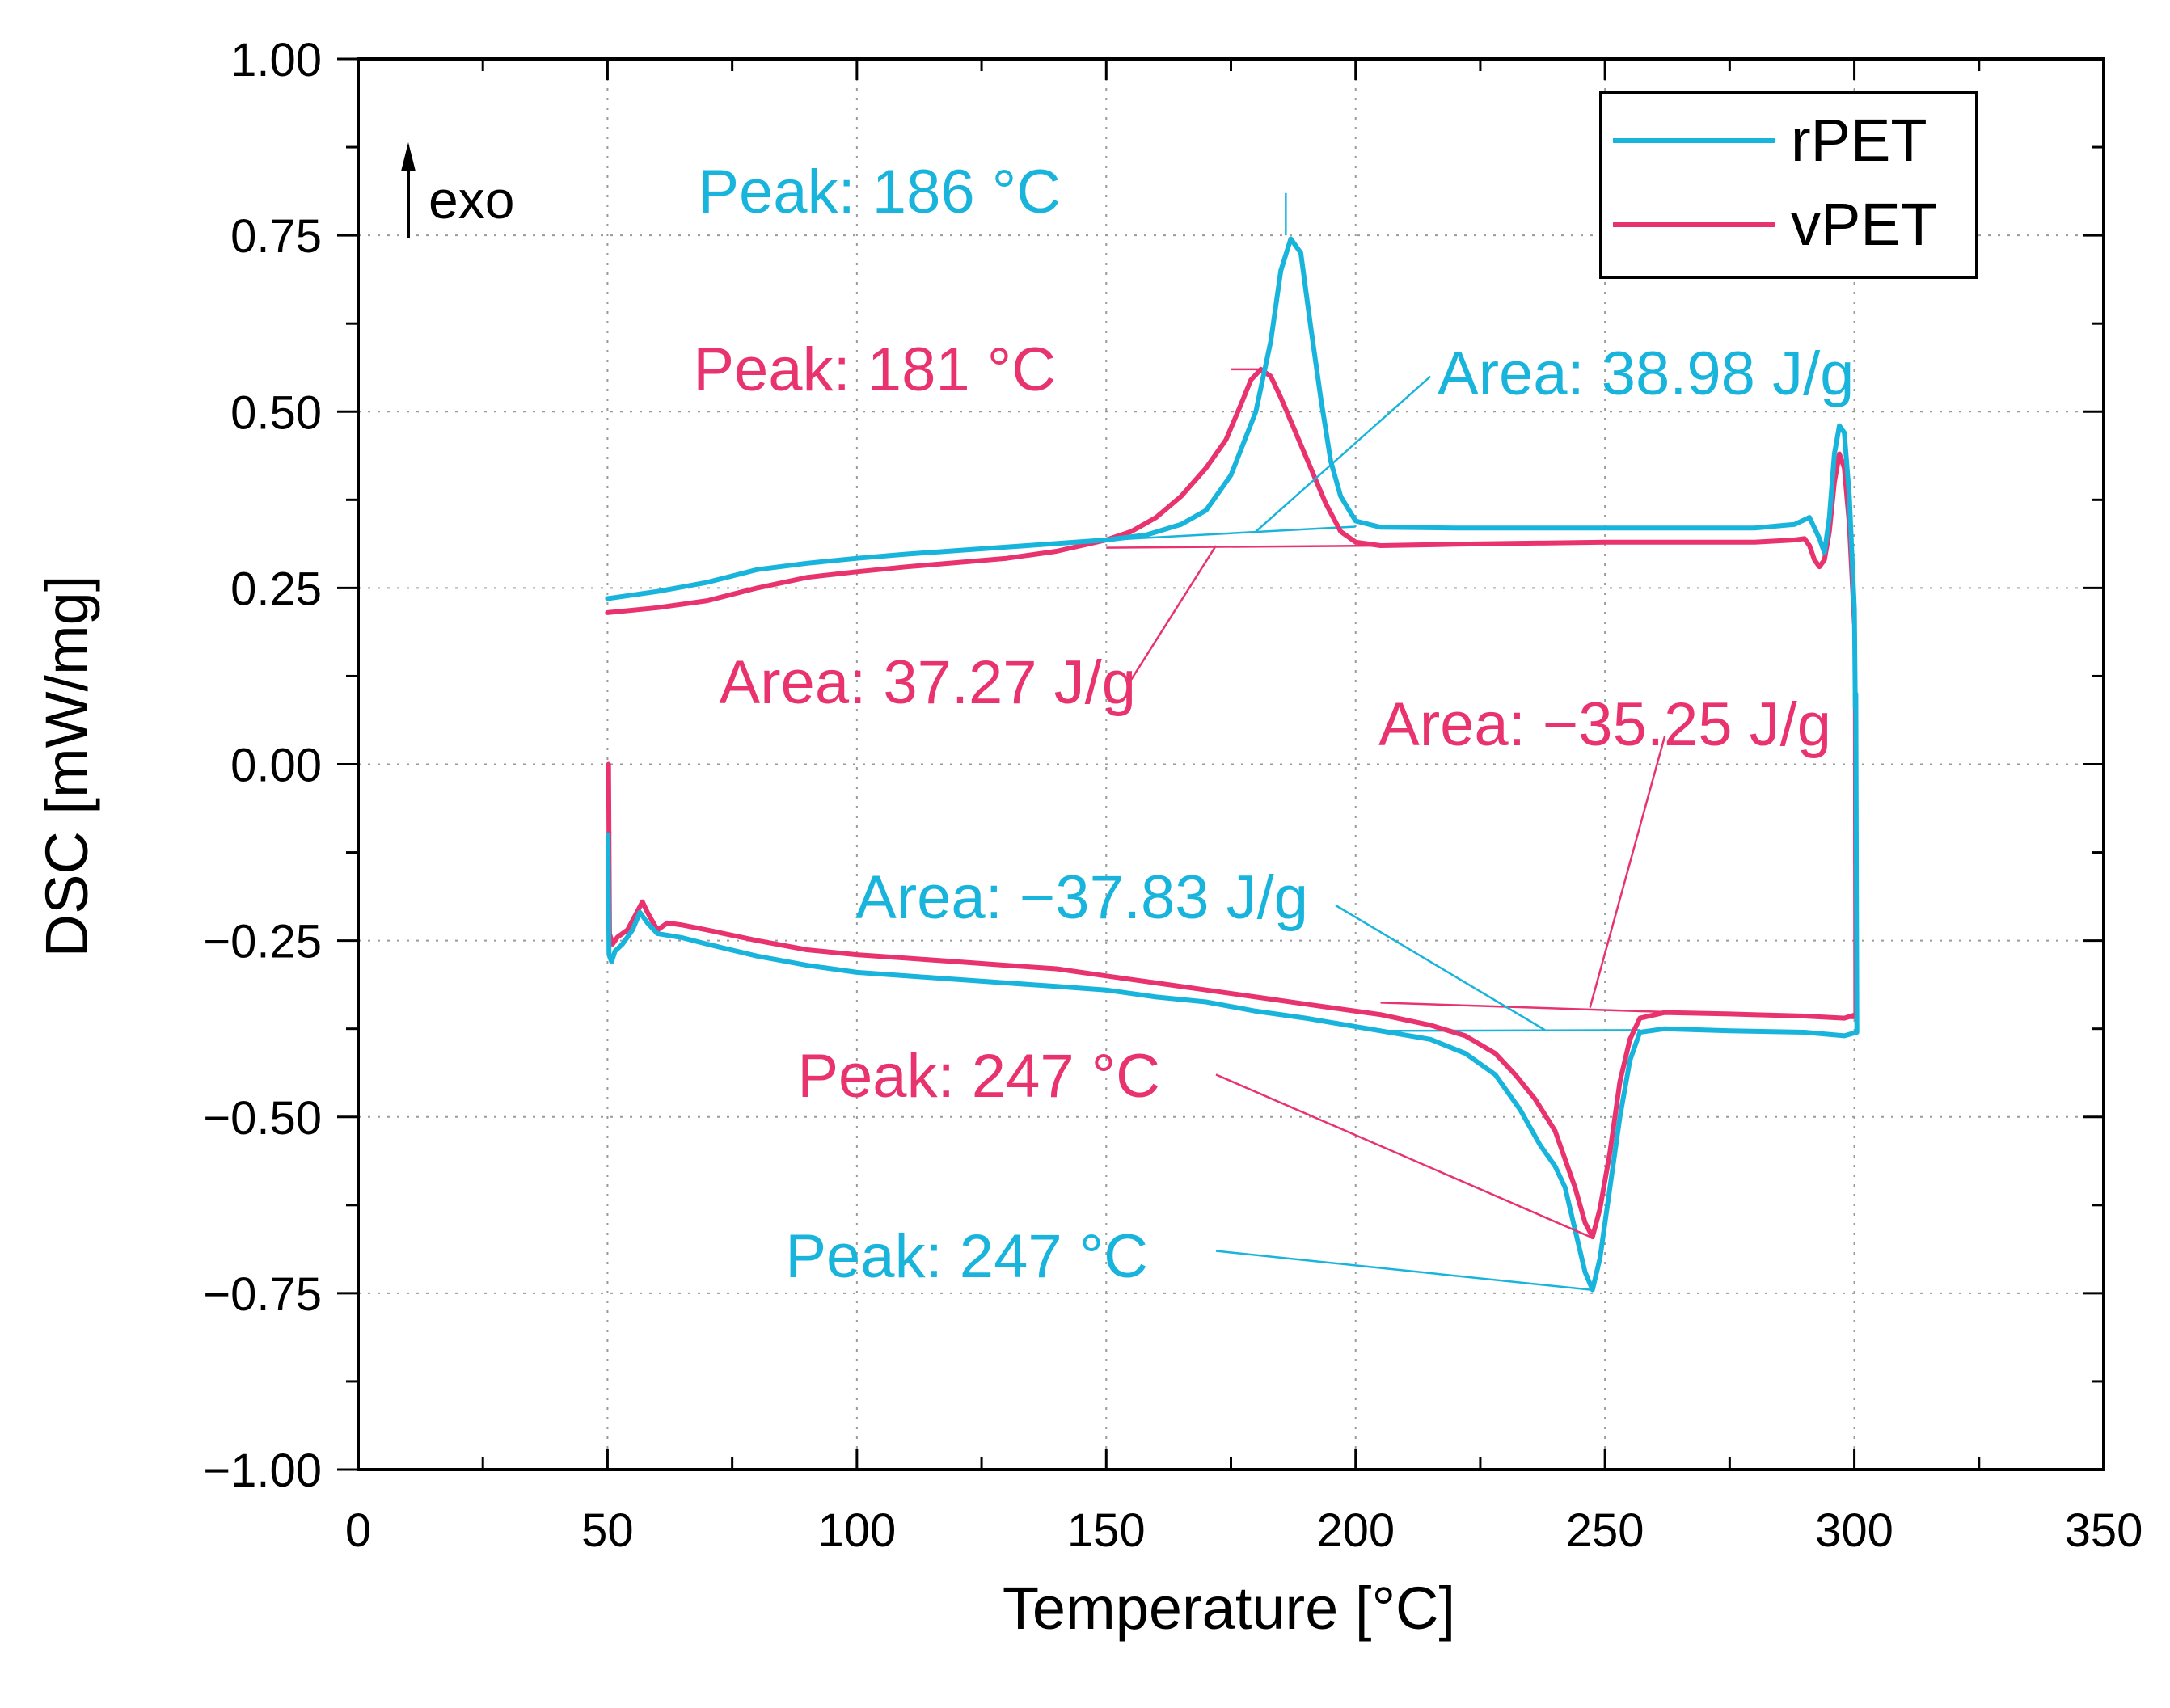  Describe the element at coordinates (1604, 725) in the screenshot. I see `annotation-label: Area: −35.25 J/g` at that location.